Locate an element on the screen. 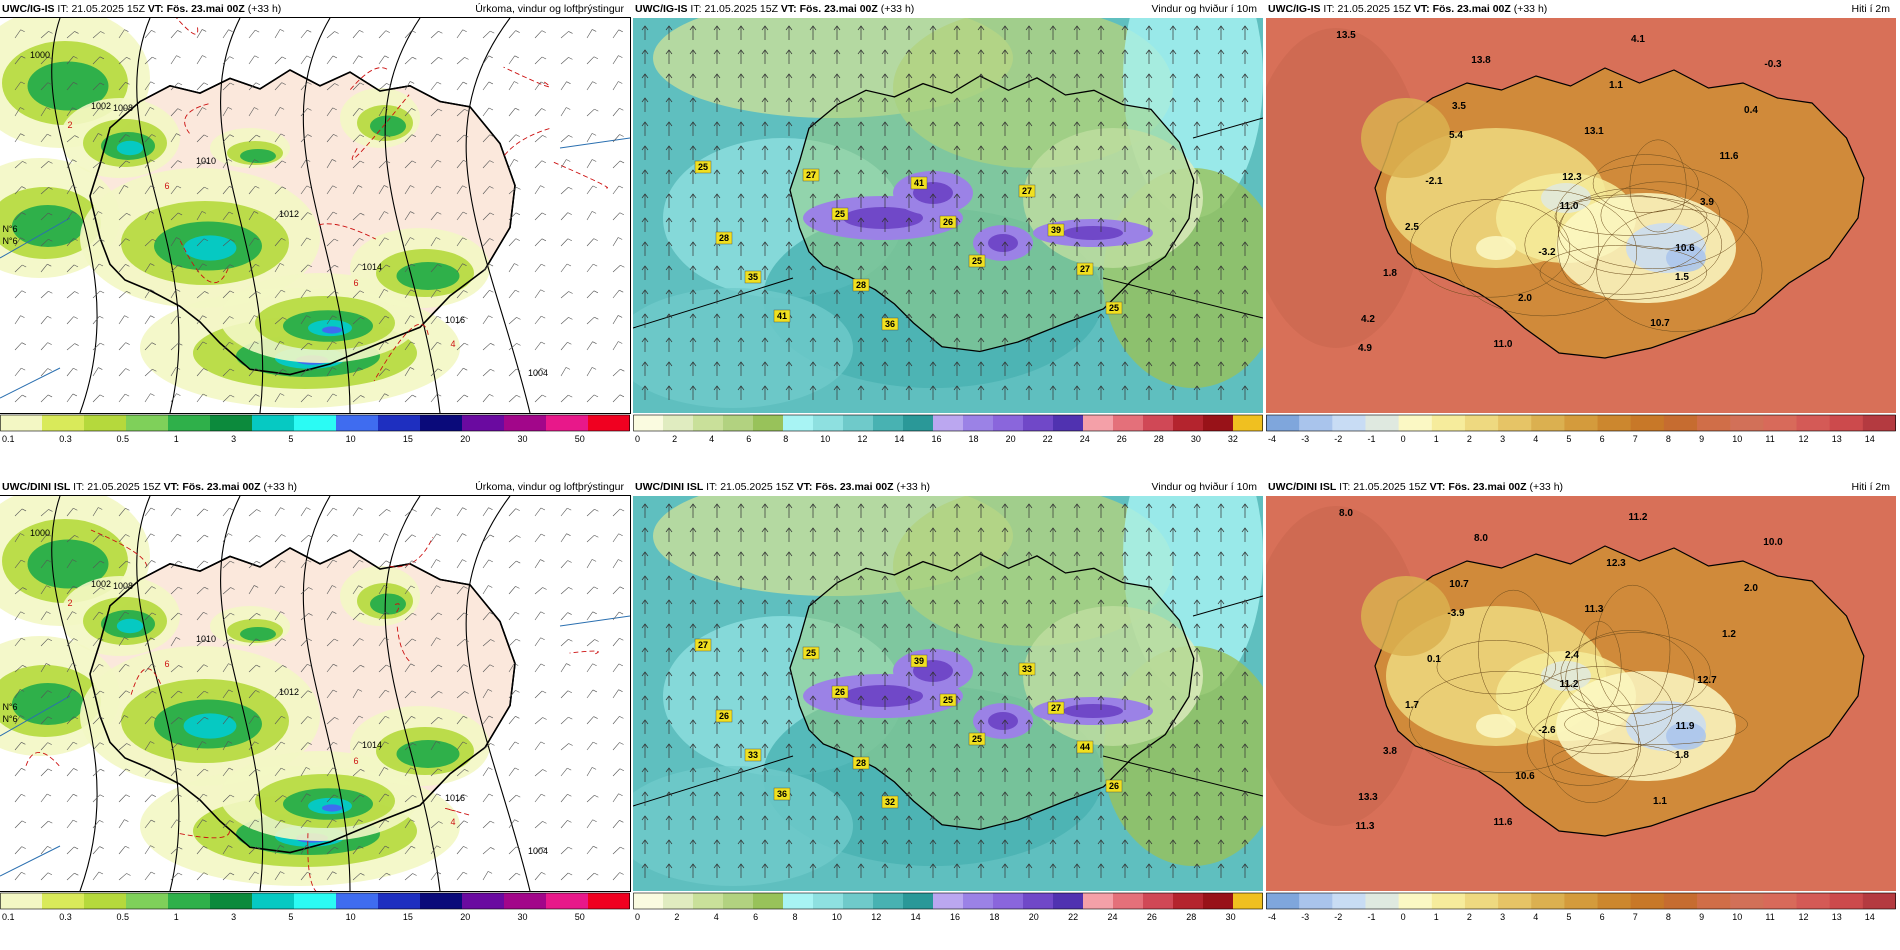  graticule-line is located at coordinates (713, 303).